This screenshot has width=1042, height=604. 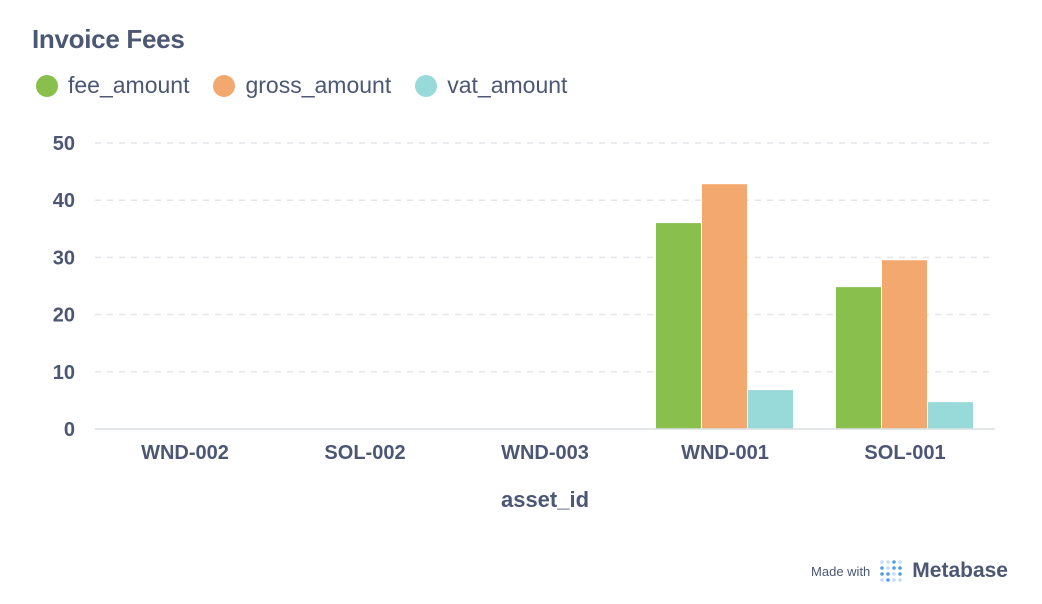 What do you see at coordinates (545, 453) in the screenshot?
I see `x-tick-label: WND-003` at bounding box center [545, 453].